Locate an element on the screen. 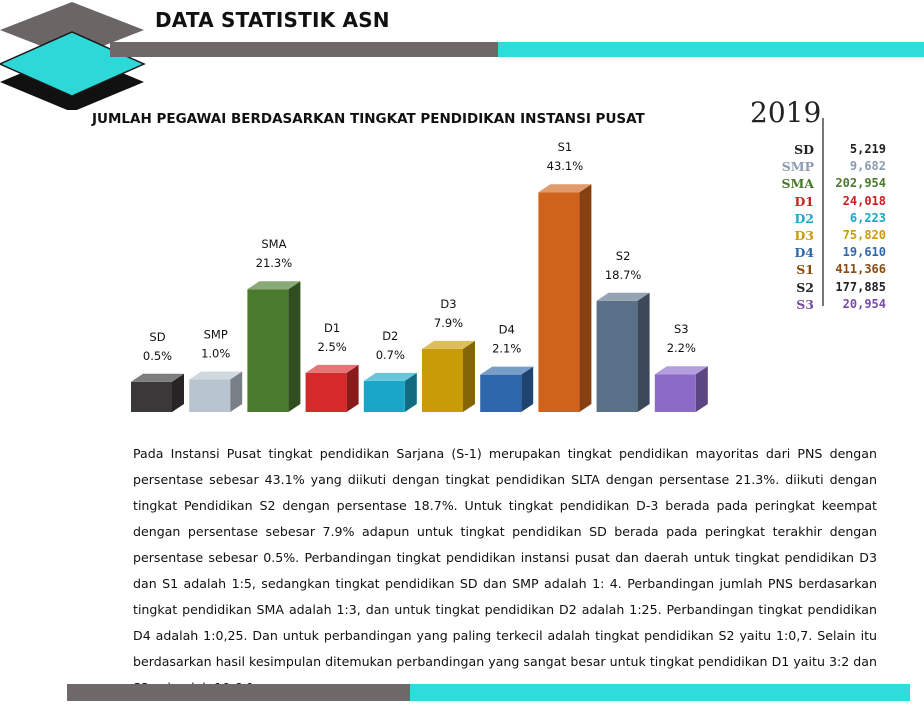 This screenshot has width=924, height=712. bar-value-label: 18.7% is located at coordinates (623, 275).